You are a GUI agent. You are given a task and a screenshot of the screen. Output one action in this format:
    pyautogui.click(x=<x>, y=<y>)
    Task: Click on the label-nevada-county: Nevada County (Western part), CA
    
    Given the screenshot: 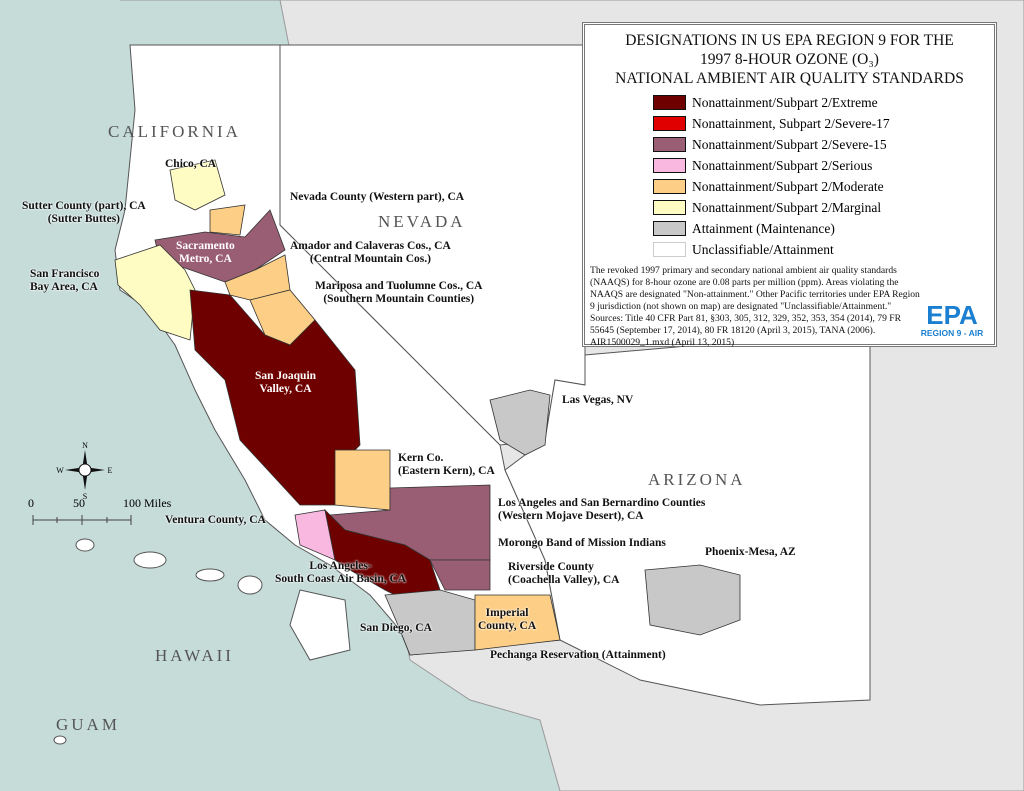 What is the action you would take?
    pyautogui.click(x=377, y=197)
    